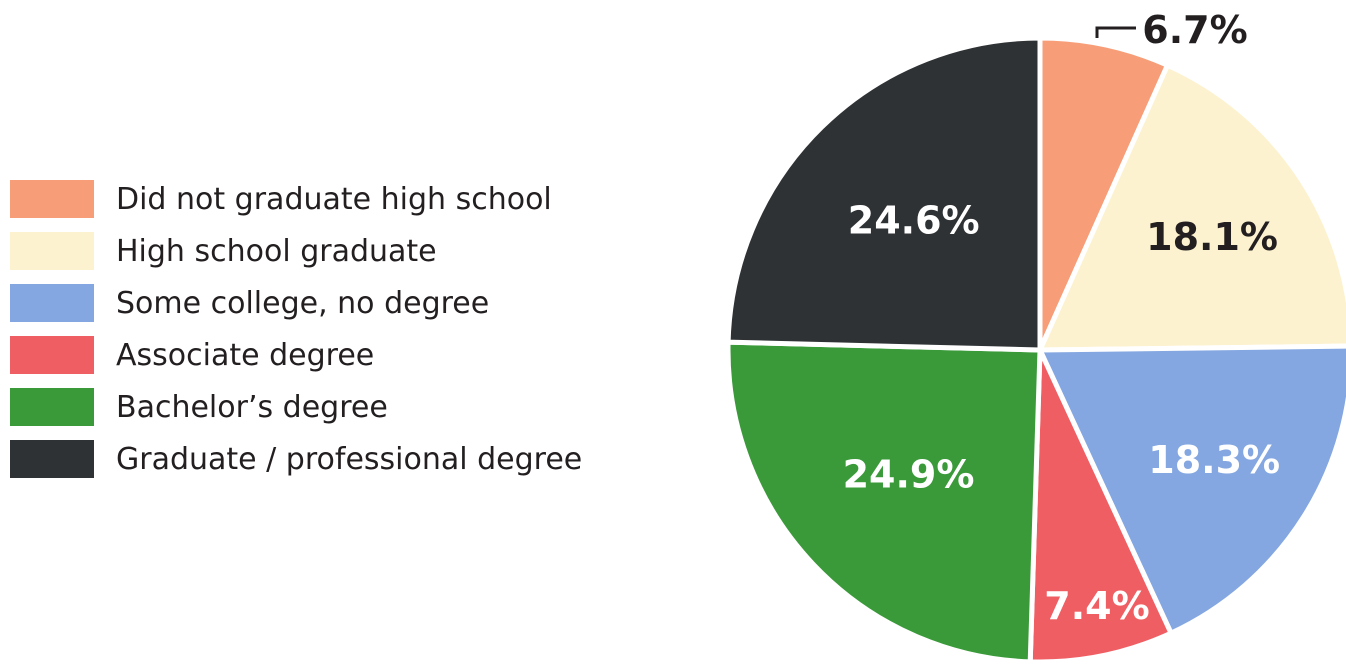 Image resolution: width=1346 pixels, height=665 pixels. I want to click on slice-value-label-bachelor-s-degree: 24.9%, so click(909, 474).